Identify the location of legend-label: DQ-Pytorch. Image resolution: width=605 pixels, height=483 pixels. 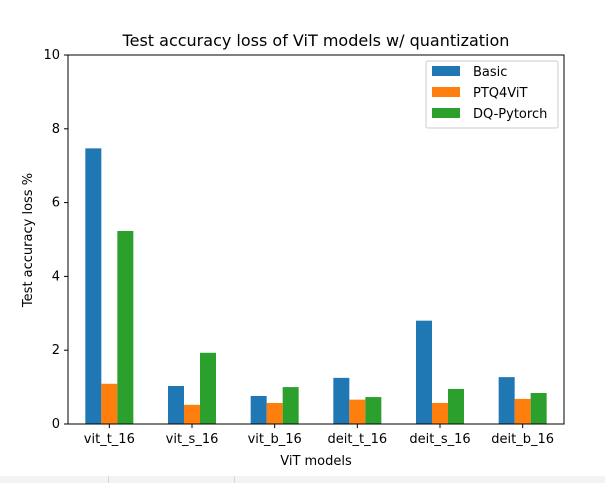
(510, 114).